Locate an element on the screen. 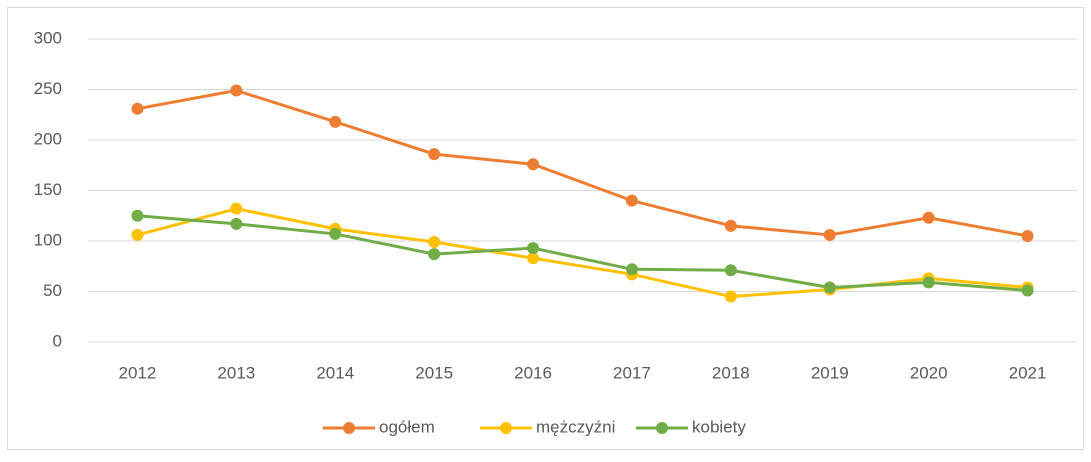 The height and width of the screenshot is (462, 1091). x-tick-label: 2012 is located at coordinates (138, 372).